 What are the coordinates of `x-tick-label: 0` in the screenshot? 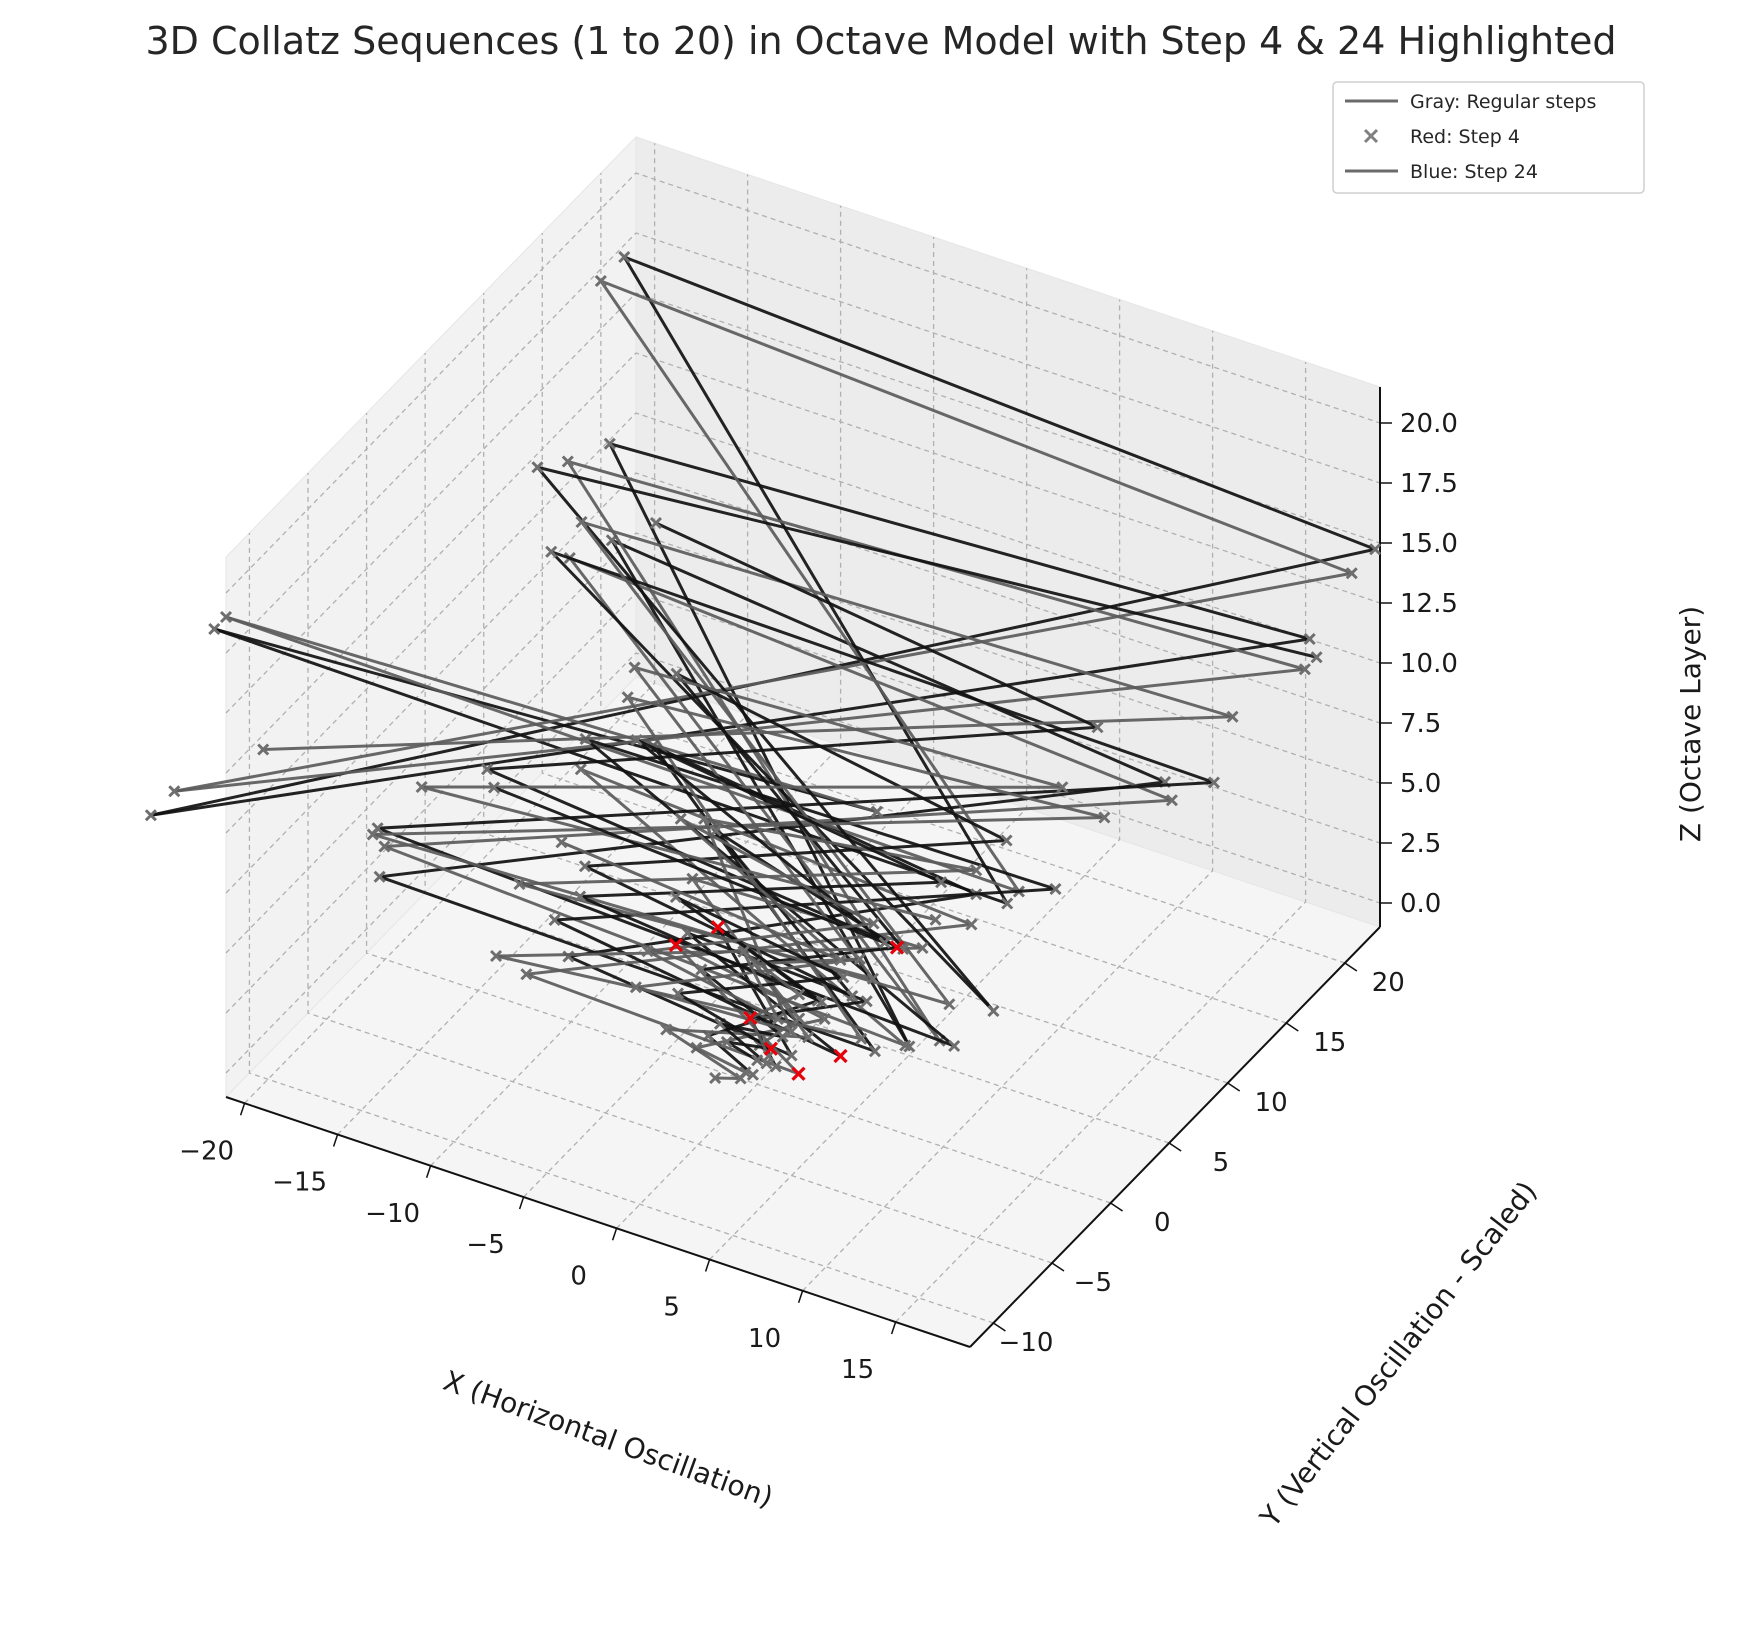 It's located at (578, 1276).